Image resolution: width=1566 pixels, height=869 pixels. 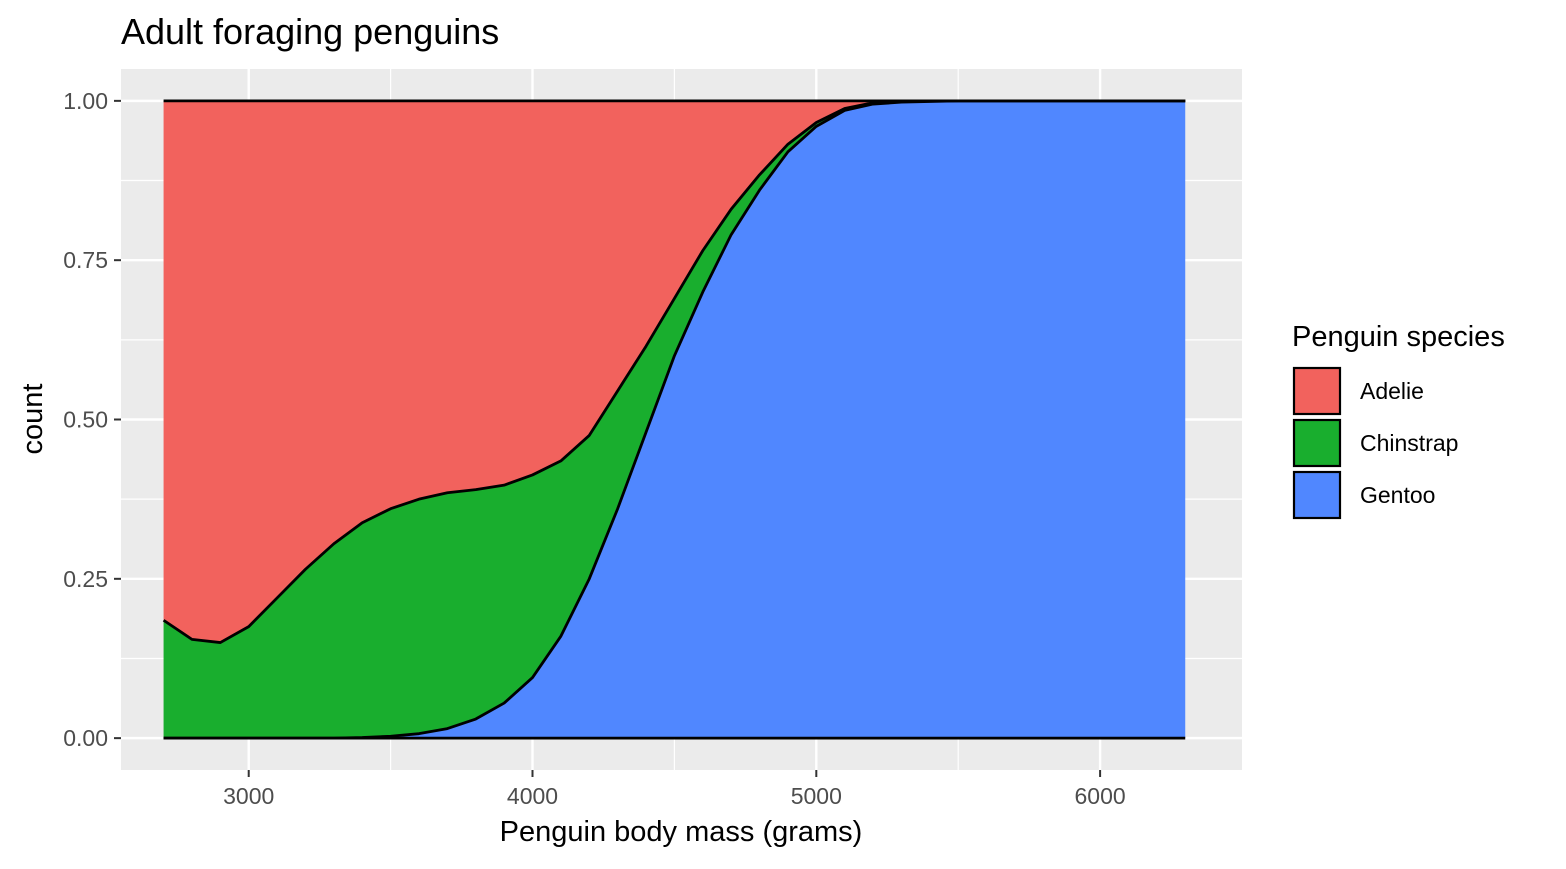 I want to click on y-tick-label: 0.25, so click(x=85, y=579).